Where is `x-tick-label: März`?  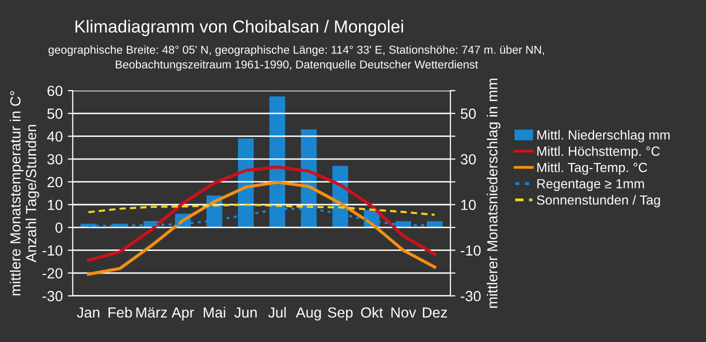
x-tick-label: März is located at coordinates (151, 312).